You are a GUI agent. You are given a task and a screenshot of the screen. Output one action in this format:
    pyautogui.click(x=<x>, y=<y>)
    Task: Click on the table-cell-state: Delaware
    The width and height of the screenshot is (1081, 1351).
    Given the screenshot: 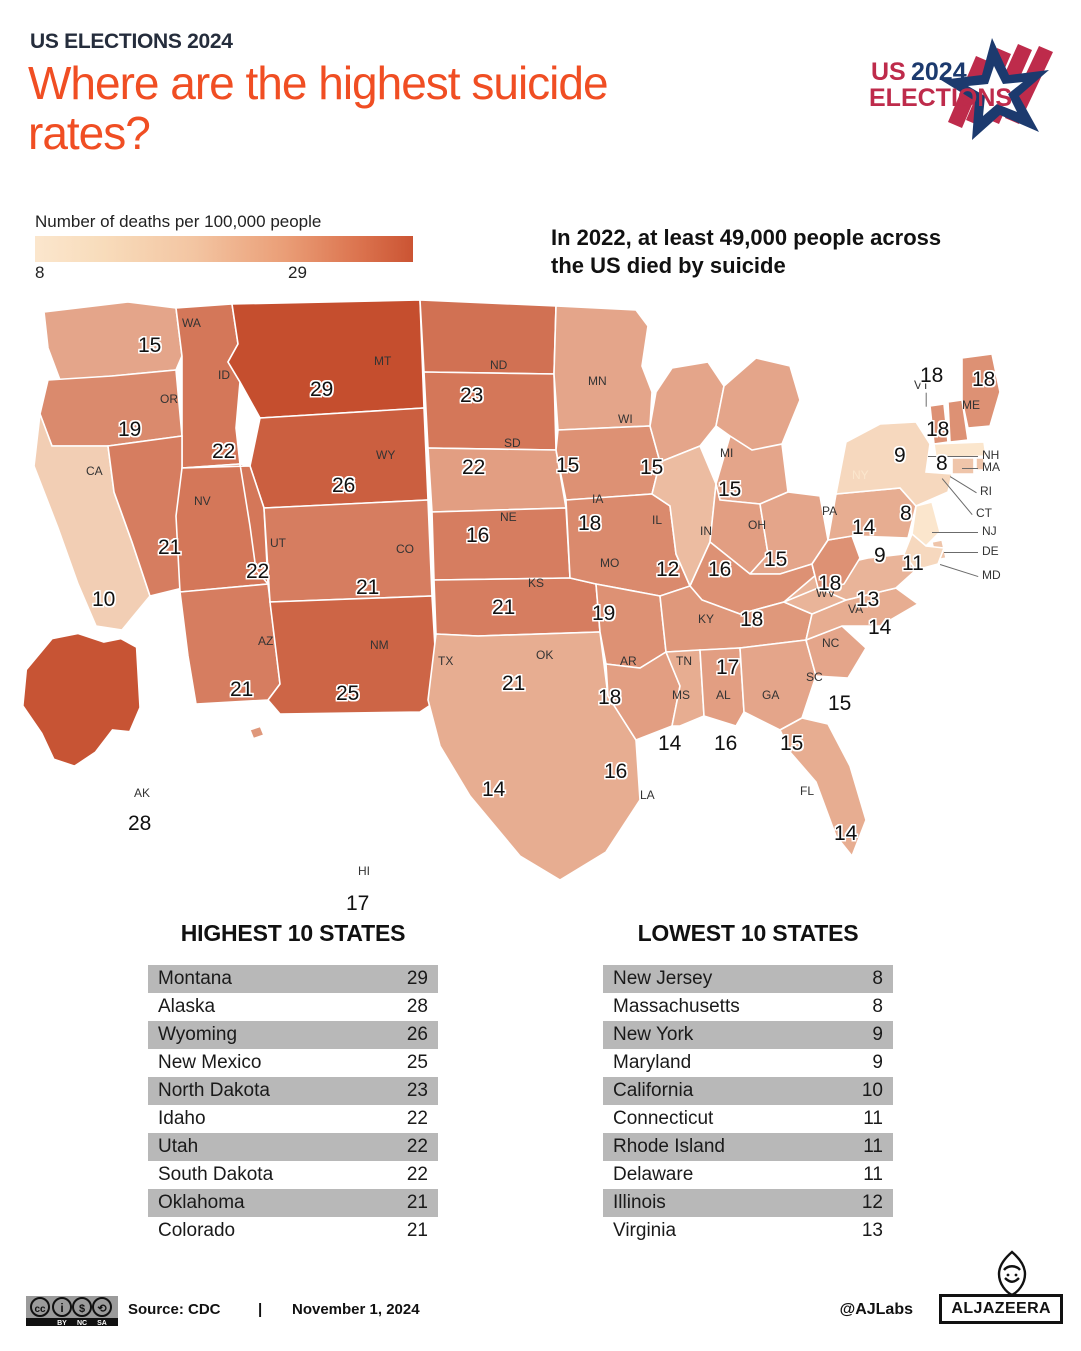 What is the action you would take?
    pyautogui.click(x=653, y=1174)
    